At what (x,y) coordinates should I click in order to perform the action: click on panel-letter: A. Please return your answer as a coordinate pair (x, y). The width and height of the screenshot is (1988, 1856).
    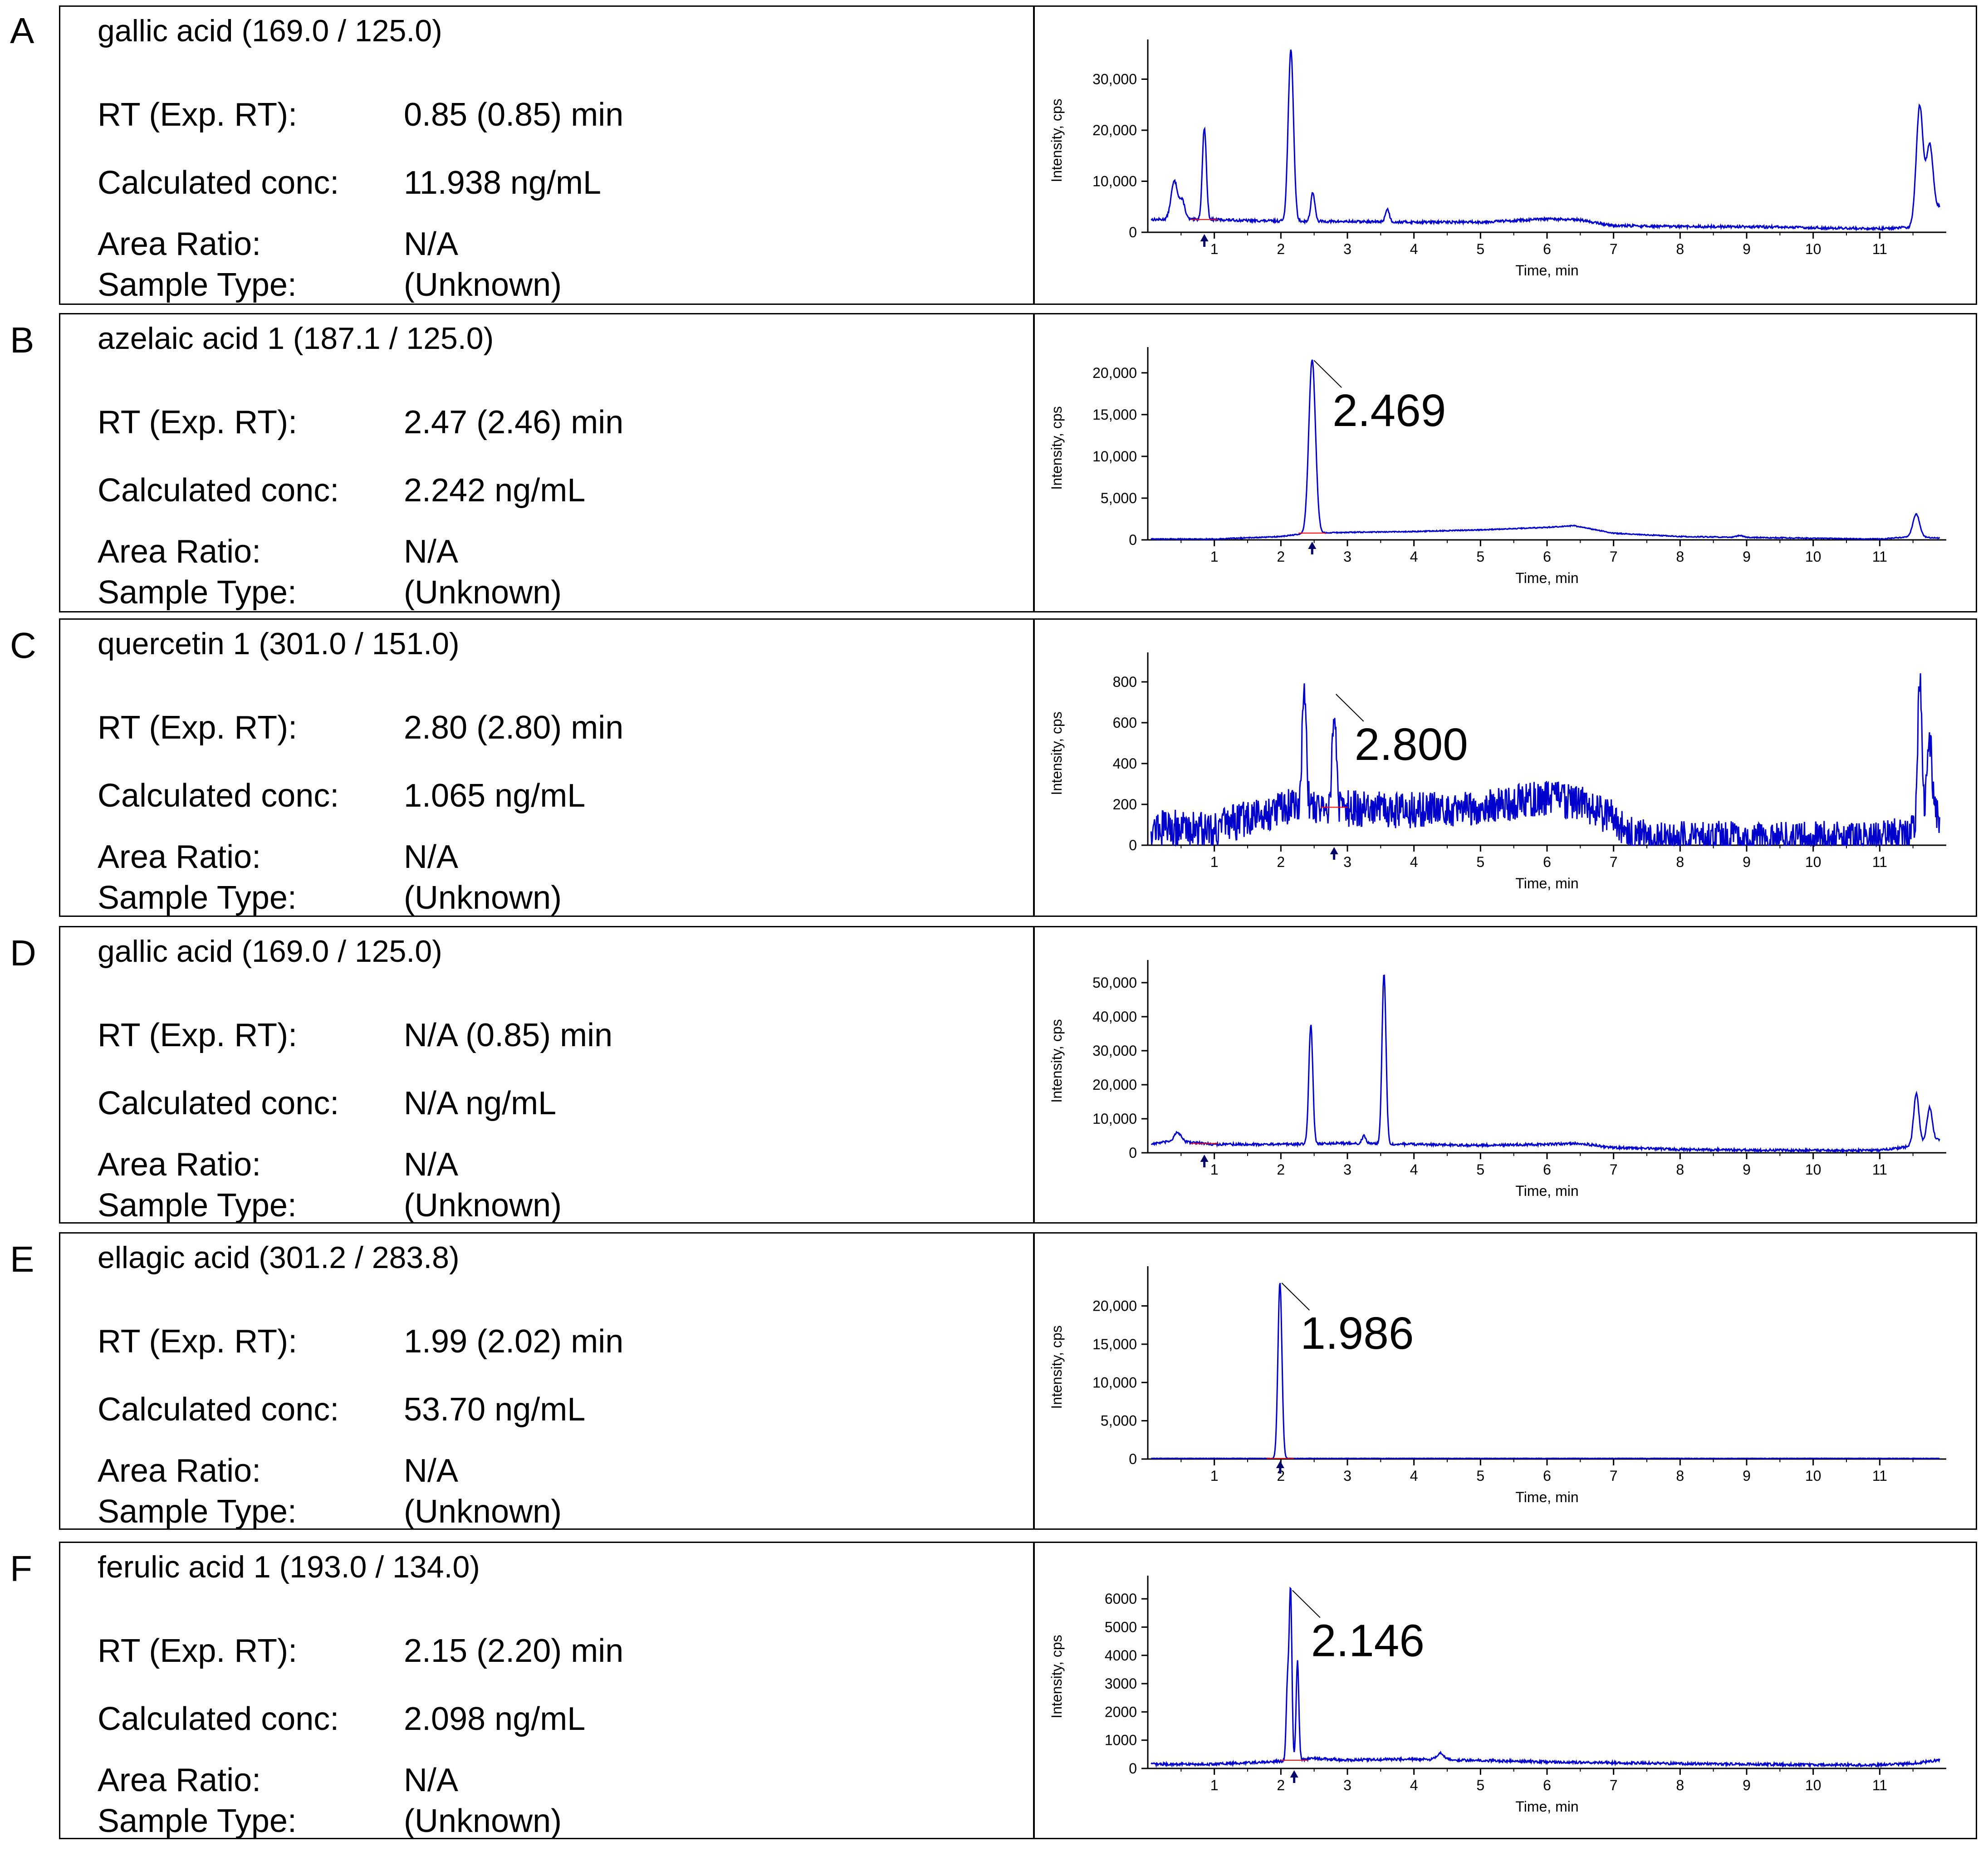
    Looking at the image, I should click on (22, 30).